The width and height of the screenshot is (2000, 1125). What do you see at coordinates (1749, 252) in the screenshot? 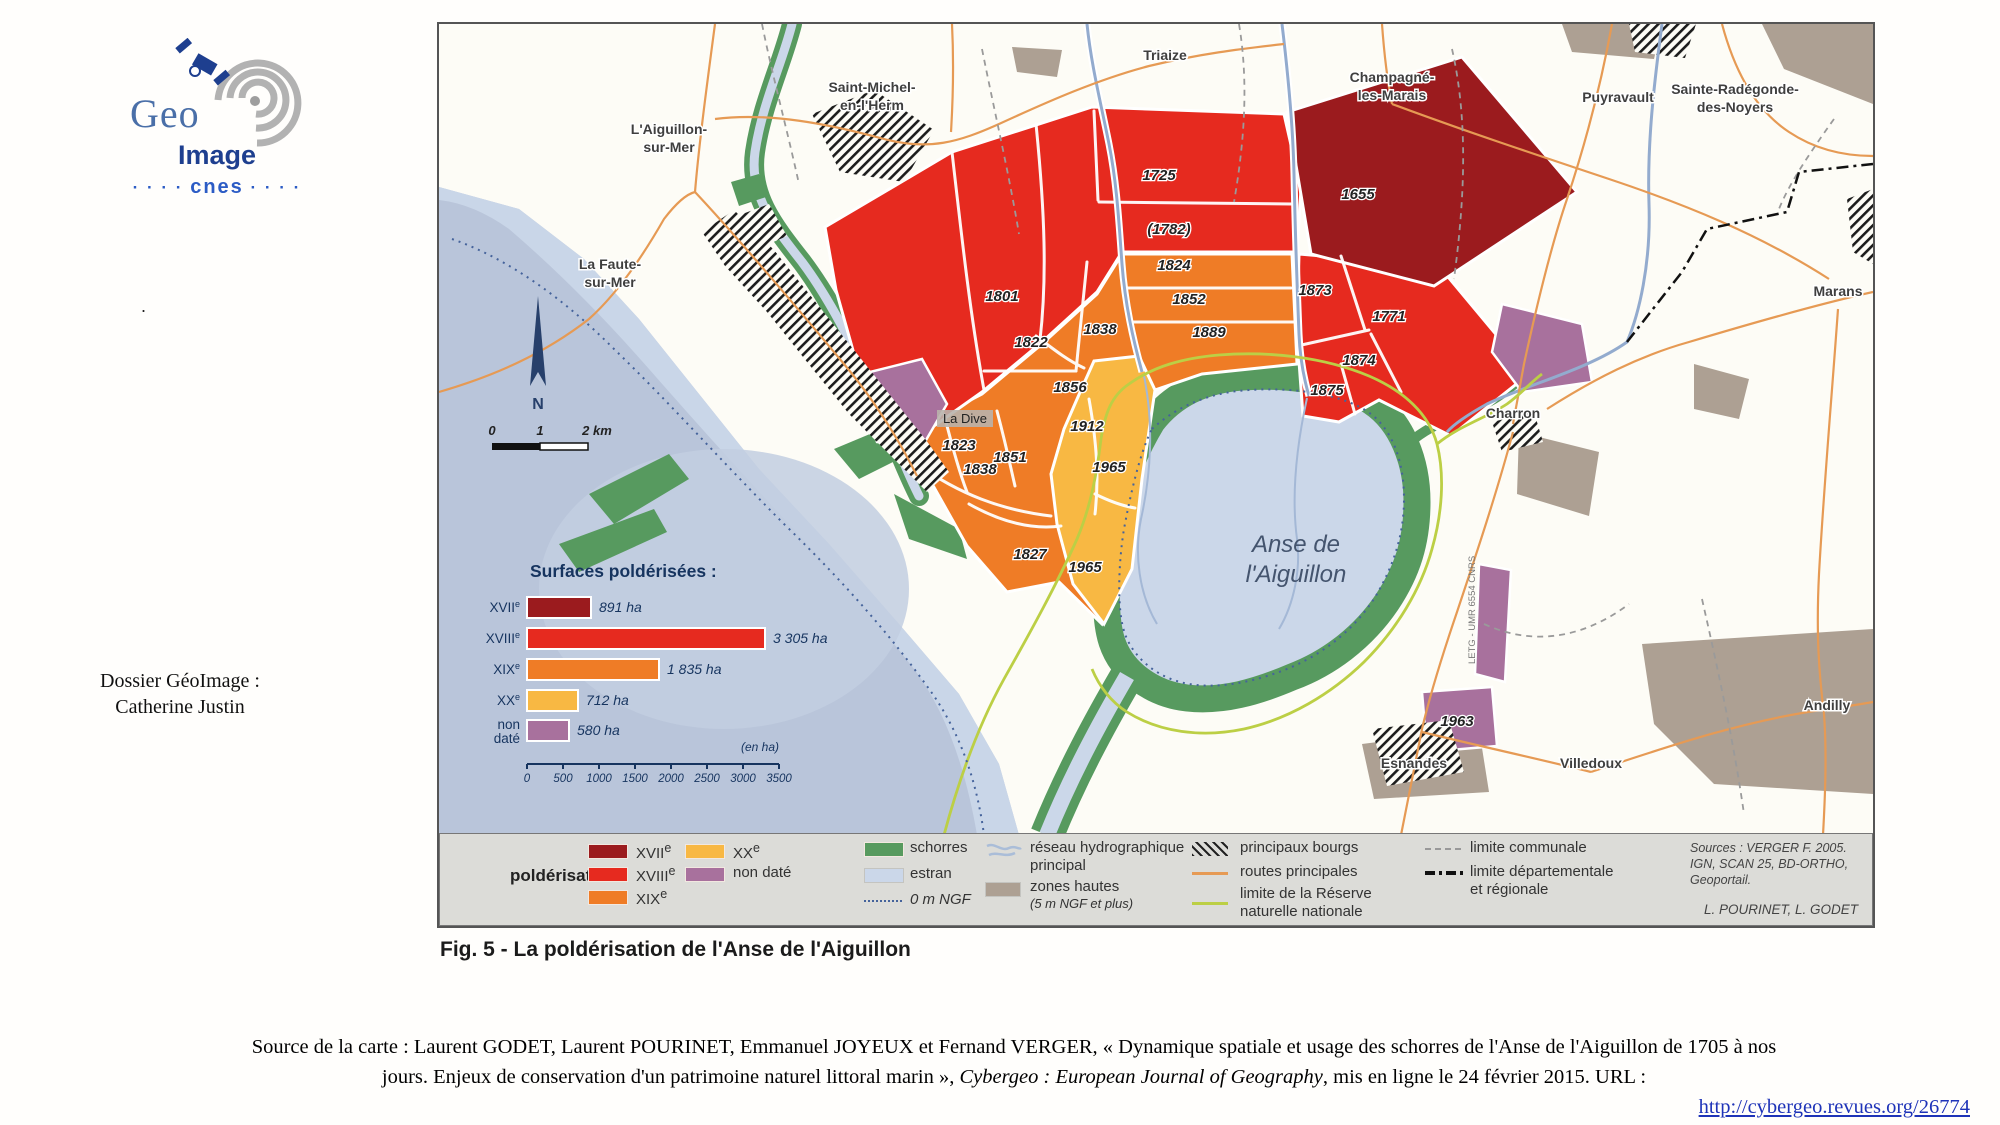
I see `limit-departementale` at bounding box center [1749, 252].